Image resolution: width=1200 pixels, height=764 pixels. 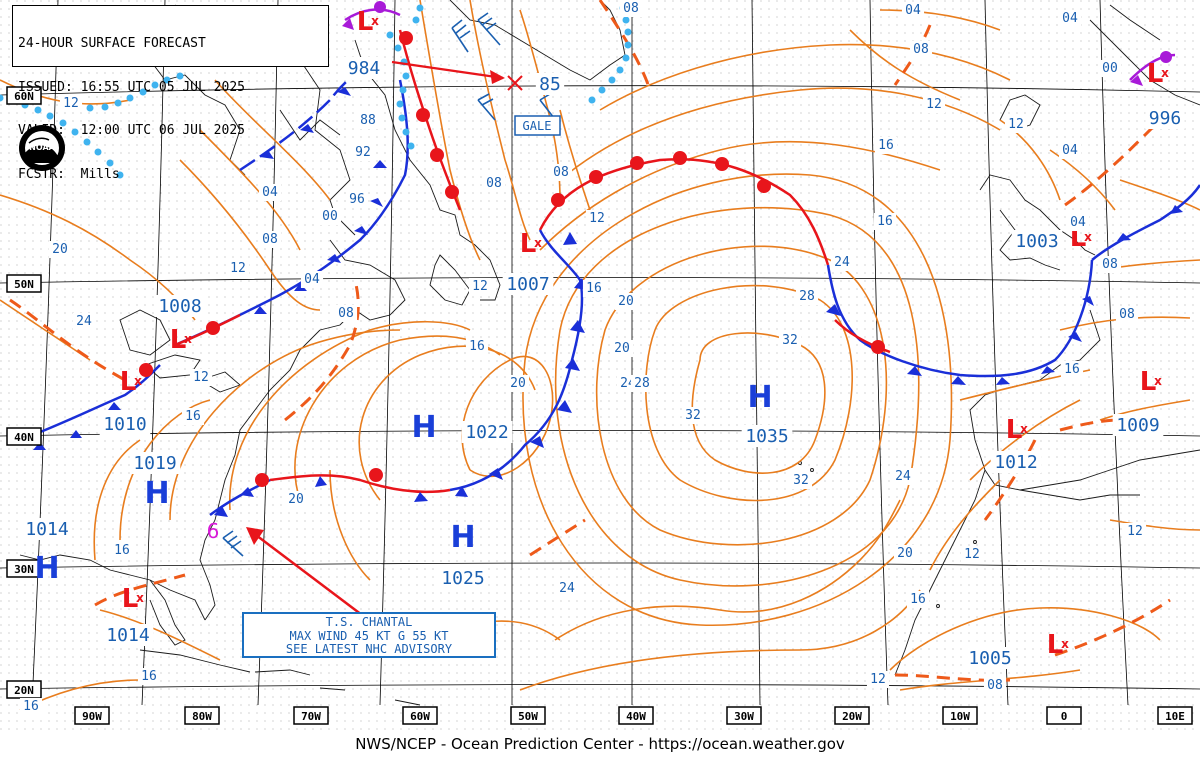 I want to click on low-pressure-value: 1012, so click(x=1015, y=462).